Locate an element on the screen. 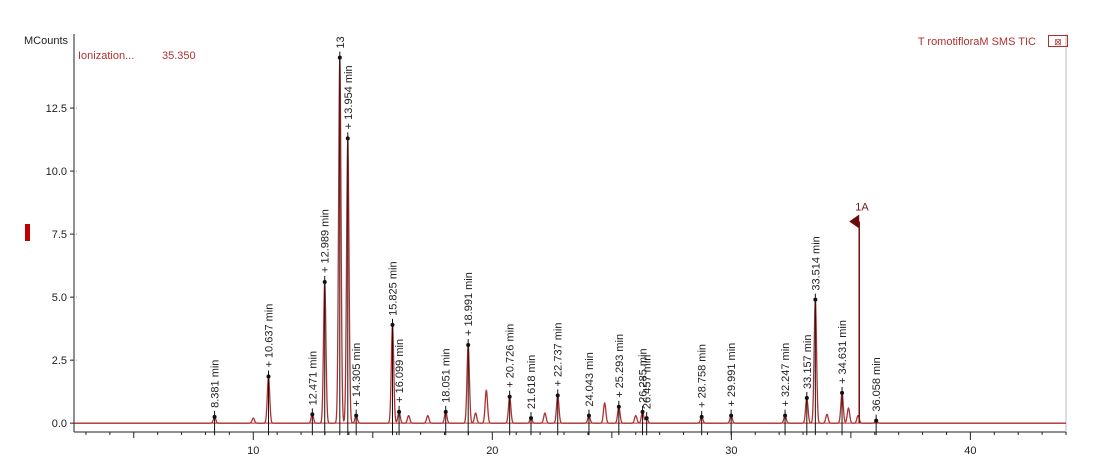 The width and height of the screenshot is (1094, 467). peak-label: + 22.737 min is located at coordinates (559, 355).